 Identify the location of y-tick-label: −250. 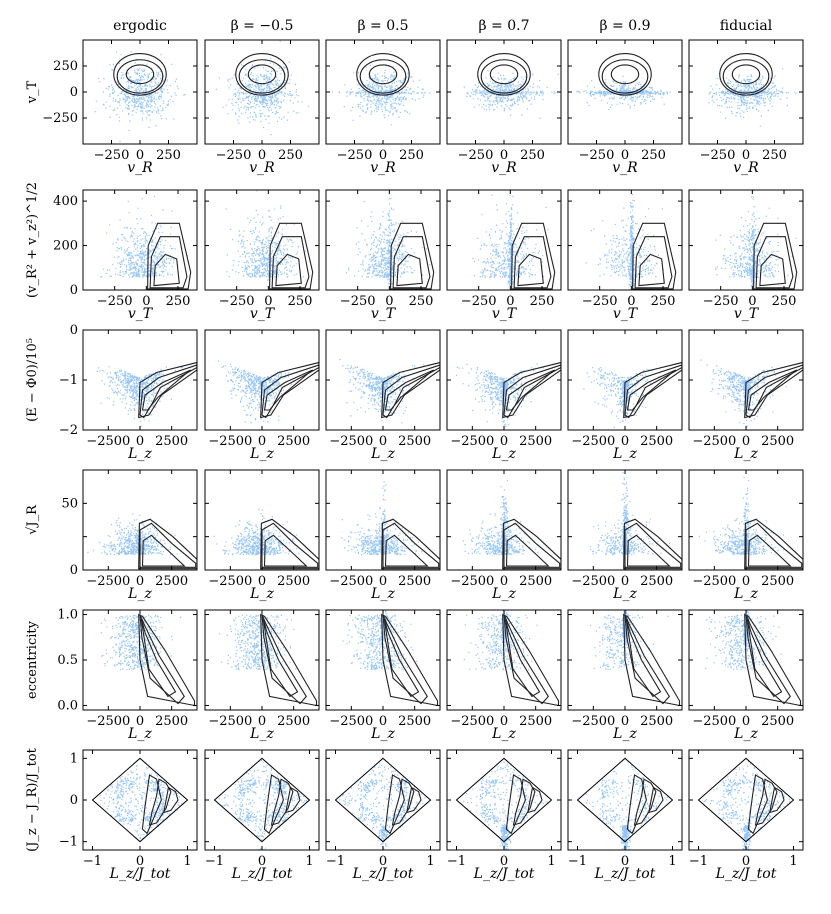
(60, 118).